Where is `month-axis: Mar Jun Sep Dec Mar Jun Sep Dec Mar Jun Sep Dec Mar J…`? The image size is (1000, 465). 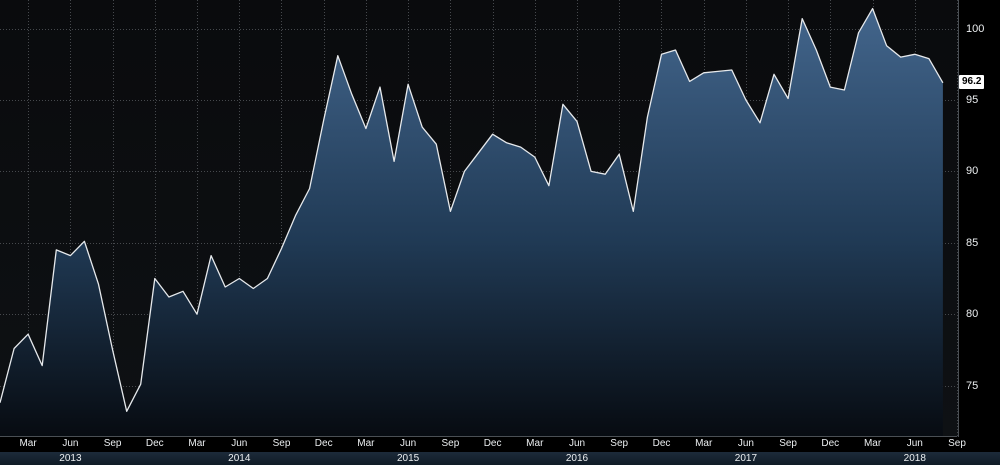
month-axis: Mar Jun Sep Dec Mar Jun Sep Dec Mar Jun Sep Dec Mar J… is located at coordinates (482, 444).